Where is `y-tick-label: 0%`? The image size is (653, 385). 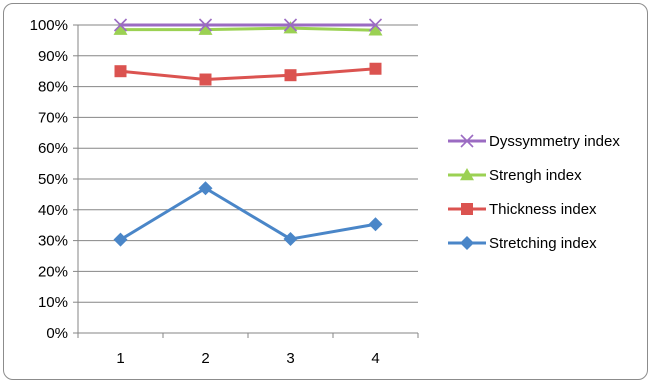 y-tick-label: 0% is located at coordinates (57, 333).